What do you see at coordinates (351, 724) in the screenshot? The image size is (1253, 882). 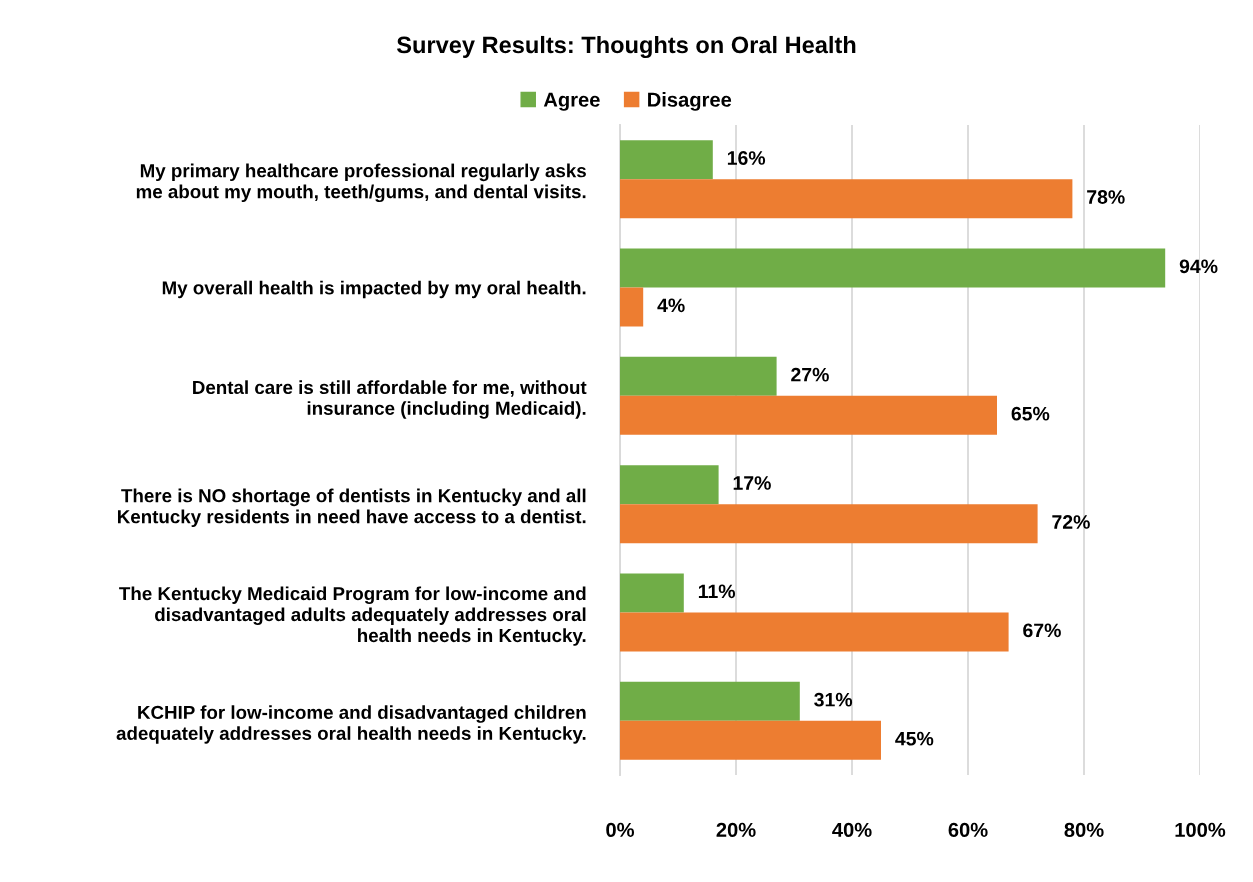 I see `y-tick-label: KCHIP for low-income and disadvantaged children adequately addresses oral health needs in Kentucky.` at bounding box center [351, 724].